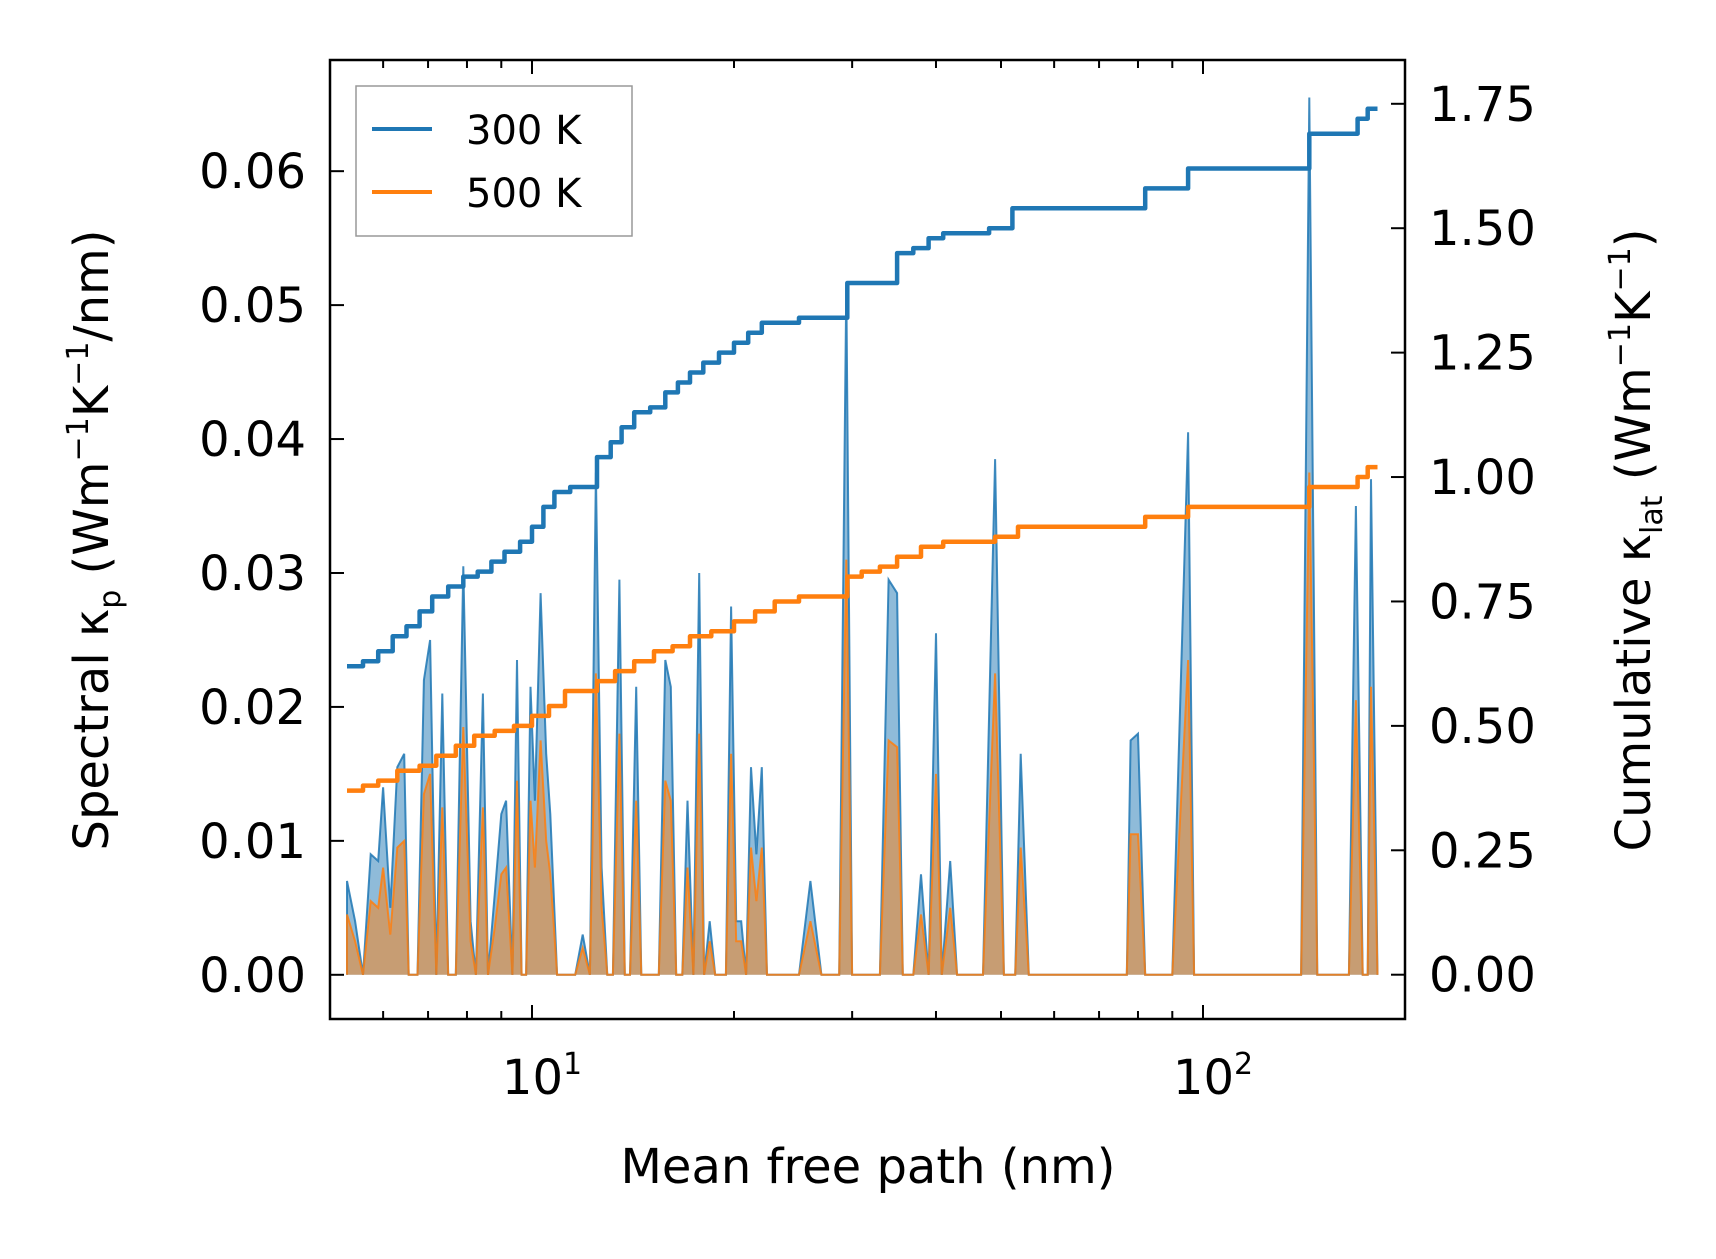 This screenshot has width=1716, height=1259. I want to click on y-left-tick-label: 0.06, so click(252, 172).